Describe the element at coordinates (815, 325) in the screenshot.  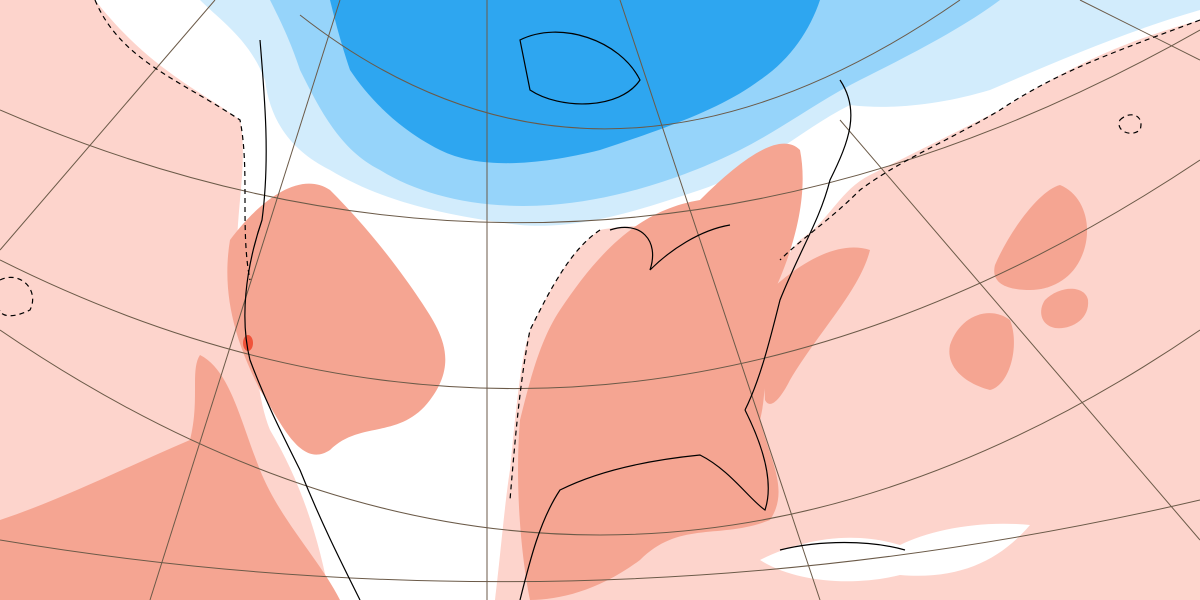
I see `warm-medium-atlantic` at that location.